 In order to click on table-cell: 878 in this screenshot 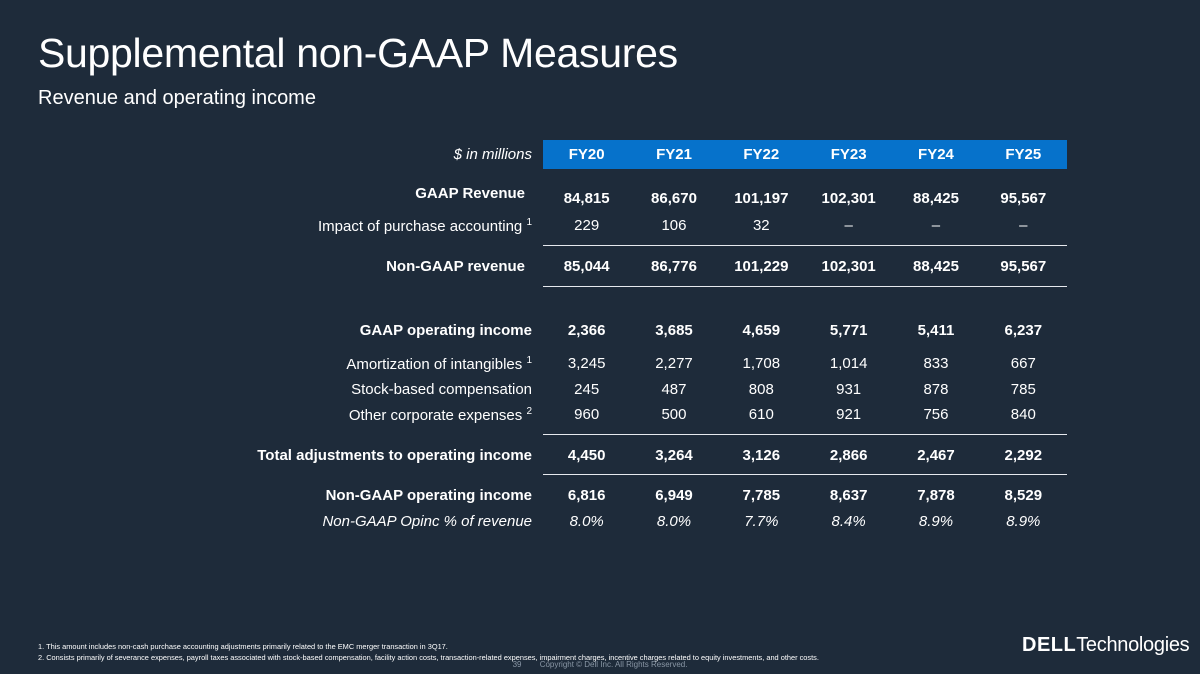, I will do `click(936, 389)`.